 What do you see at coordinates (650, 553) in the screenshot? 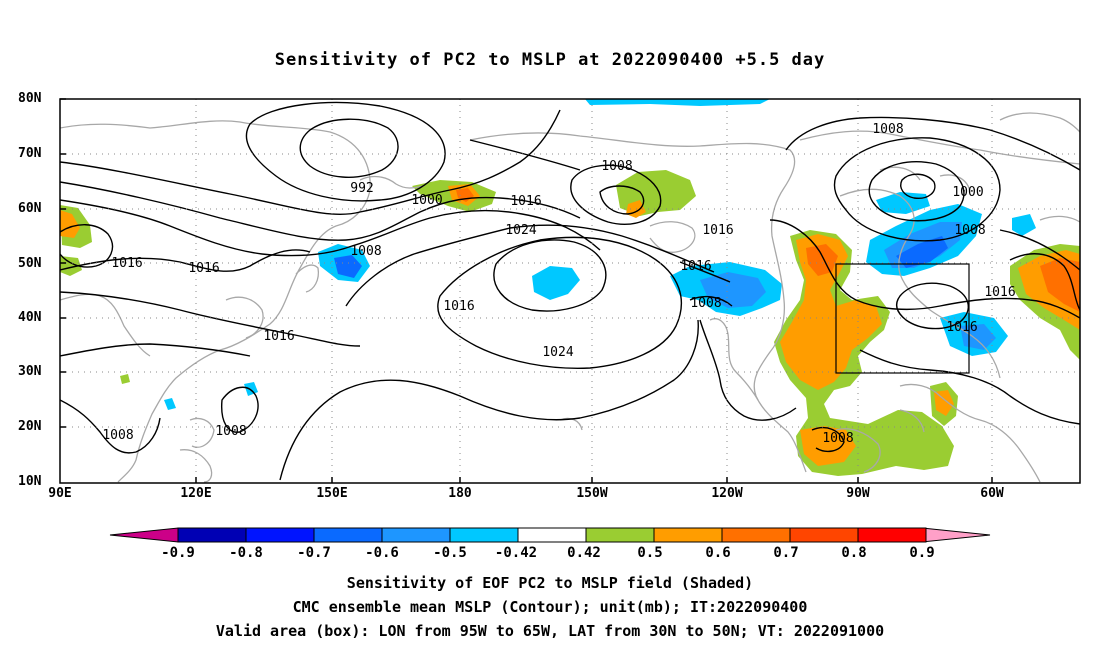
I see `colorbar-label: 0.5` at bounding box center [650, 553].